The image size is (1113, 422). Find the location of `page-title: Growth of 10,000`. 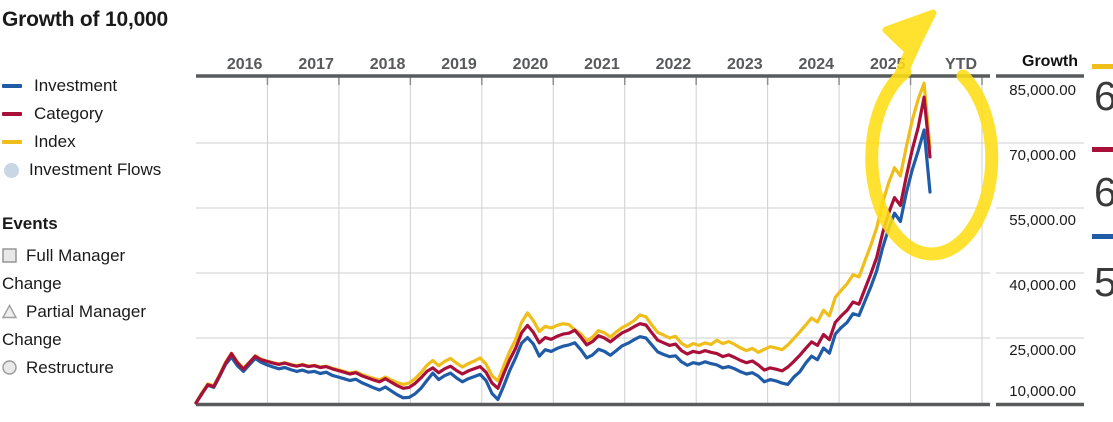

page-title: Growth of 10,000 is located at coordinates (85, 19).